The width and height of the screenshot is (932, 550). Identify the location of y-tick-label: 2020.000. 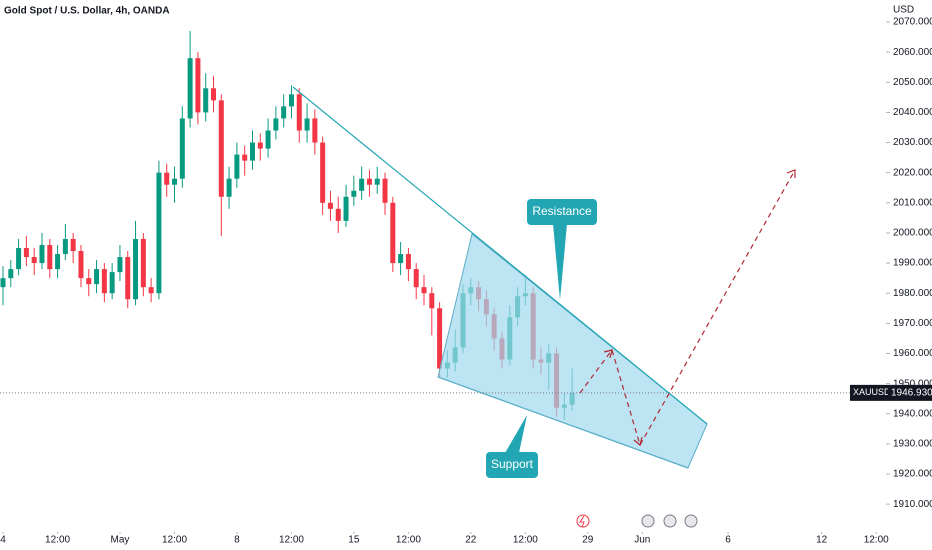
(912, 172).